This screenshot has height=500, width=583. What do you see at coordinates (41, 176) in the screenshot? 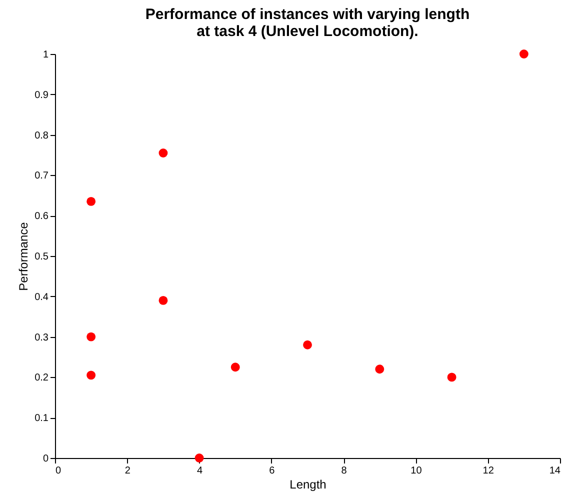
I see `y-tick-label: 0.7` at bounding box center [41, 176].